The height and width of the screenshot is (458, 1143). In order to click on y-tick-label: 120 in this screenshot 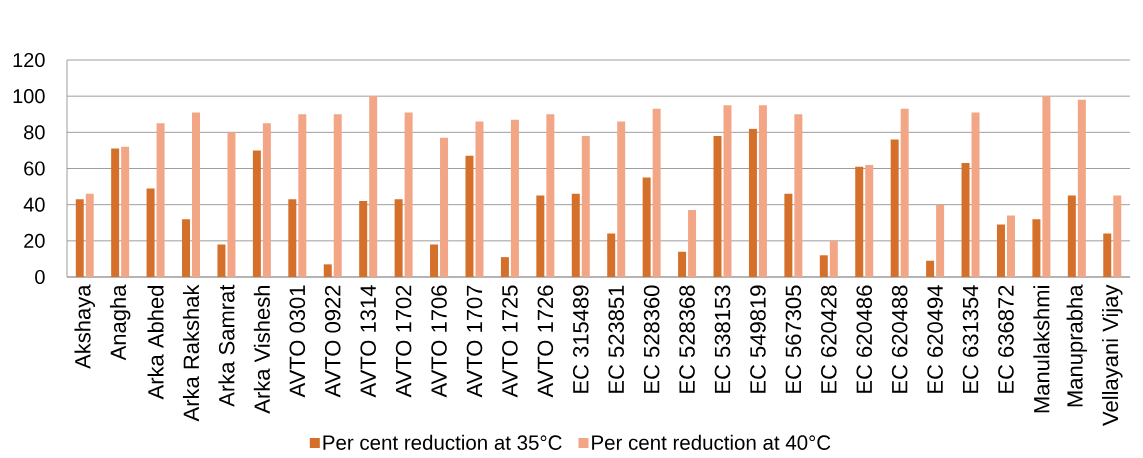, I will do `click(29, 60)`.